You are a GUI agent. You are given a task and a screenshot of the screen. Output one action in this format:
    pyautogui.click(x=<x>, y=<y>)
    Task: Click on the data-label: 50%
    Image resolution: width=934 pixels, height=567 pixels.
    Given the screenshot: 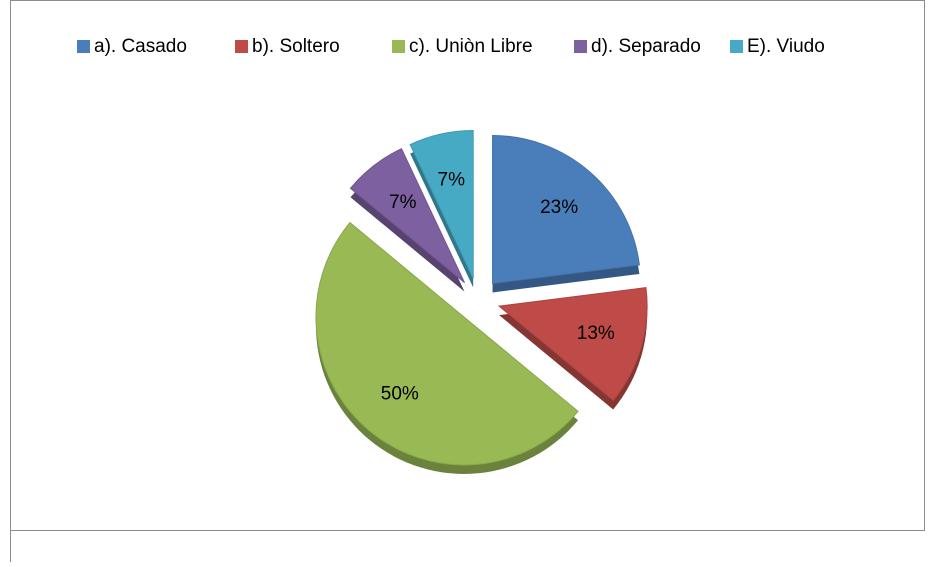 What is the action you would take?
    pyautogui.click(x=400, y=394)
    